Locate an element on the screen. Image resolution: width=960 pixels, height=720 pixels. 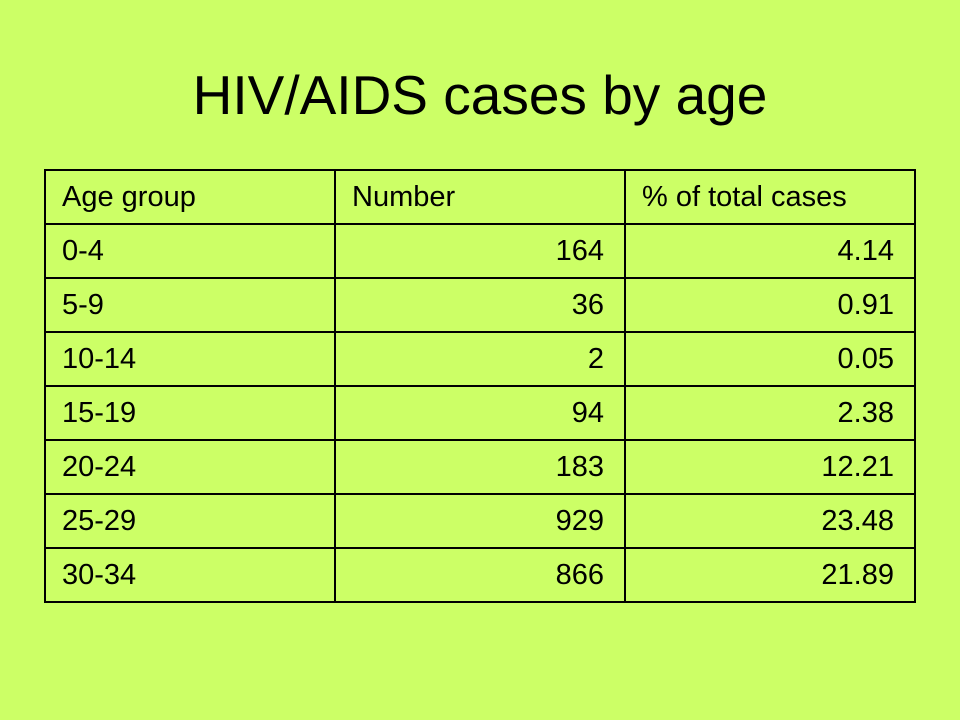
cell-age-group: 15-19 is located at coordinates (190, 413).